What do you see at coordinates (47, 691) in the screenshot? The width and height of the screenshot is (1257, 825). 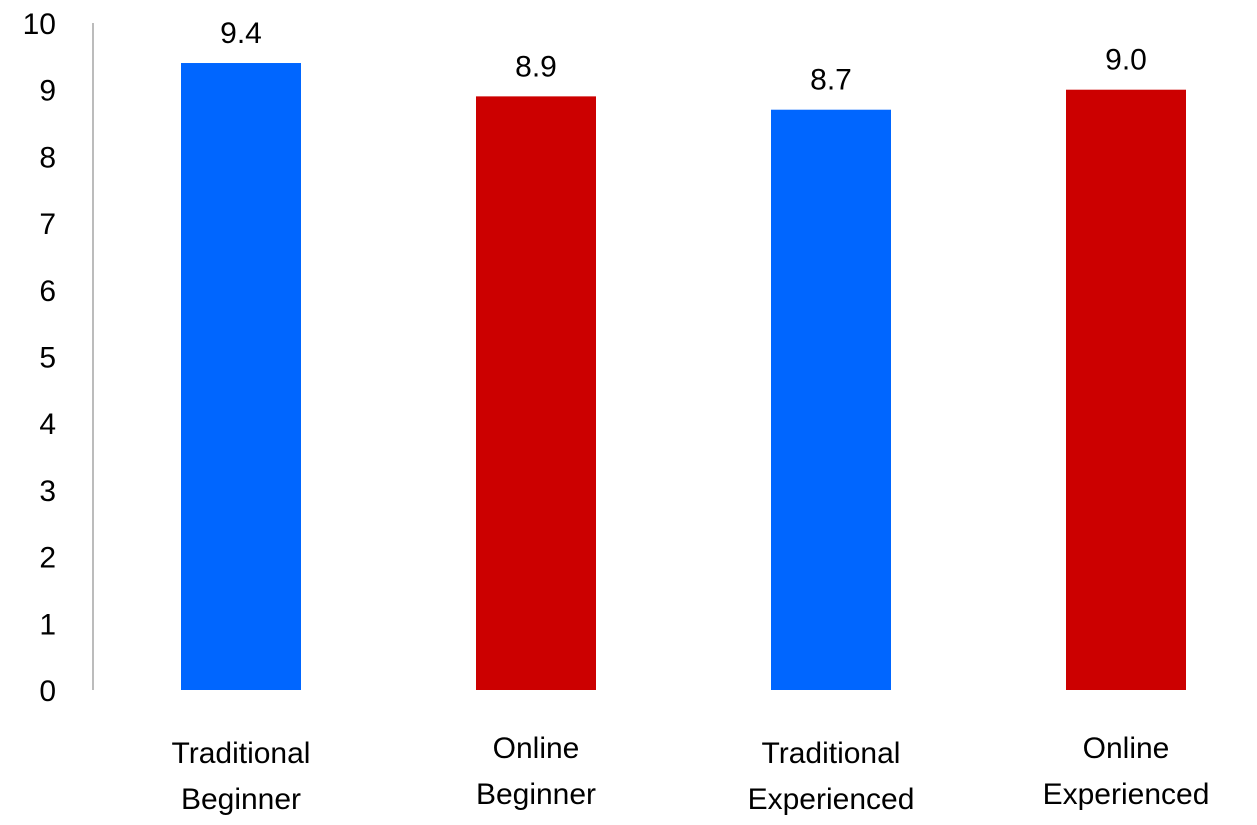 I see `y-tick-label: 0` at bounding box center [47, 691].